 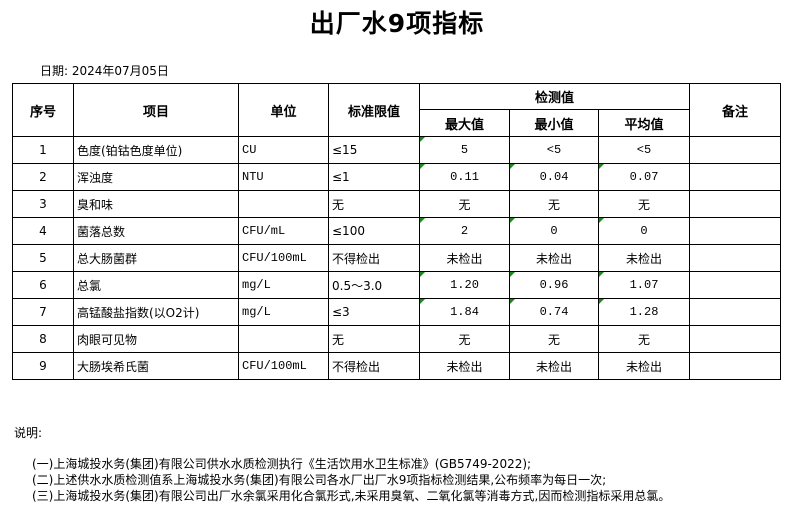 I want to click on header-unit: 单位, so click(x=283, y=110).